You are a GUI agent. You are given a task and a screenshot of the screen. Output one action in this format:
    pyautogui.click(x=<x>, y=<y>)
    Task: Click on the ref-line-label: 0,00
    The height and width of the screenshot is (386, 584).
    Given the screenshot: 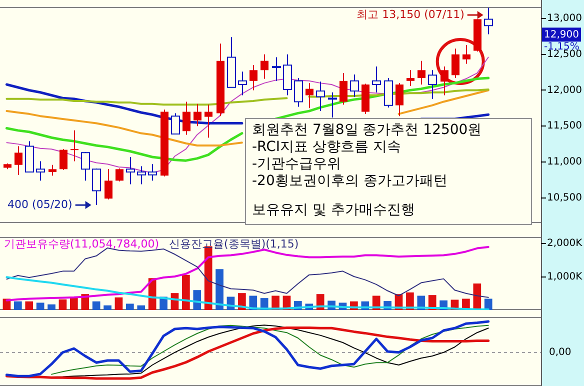 What is the action you would take?
    pyautogui.click(x=560, y=352)
    